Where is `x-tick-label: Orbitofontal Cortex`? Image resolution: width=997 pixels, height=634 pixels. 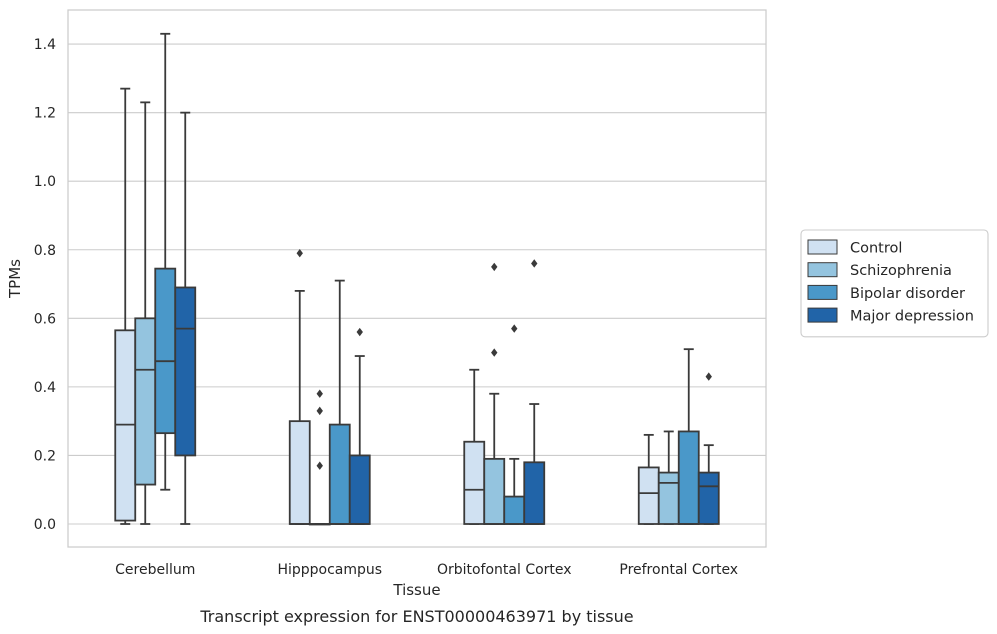
x-tick-label: Orbitofontal Cortex is located at coordinates (504, 570).